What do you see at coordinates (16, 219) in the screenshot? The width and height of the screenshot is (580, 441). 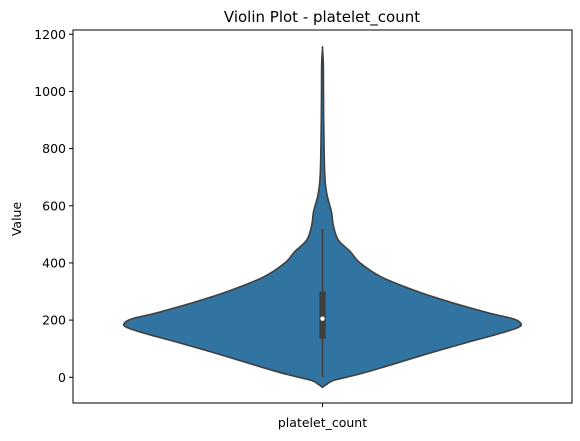 I see `y-axis-label: Value` at bounding box center [16, 219].